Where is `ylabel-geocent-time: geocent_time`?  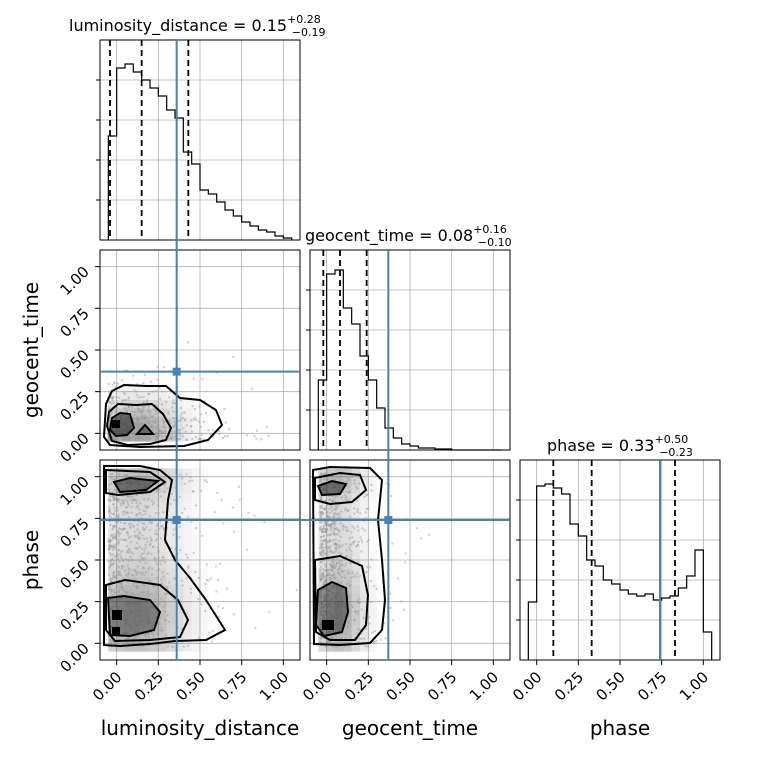 ylabel-geocent-time: geocent_time is located at coordinates (31, 350).